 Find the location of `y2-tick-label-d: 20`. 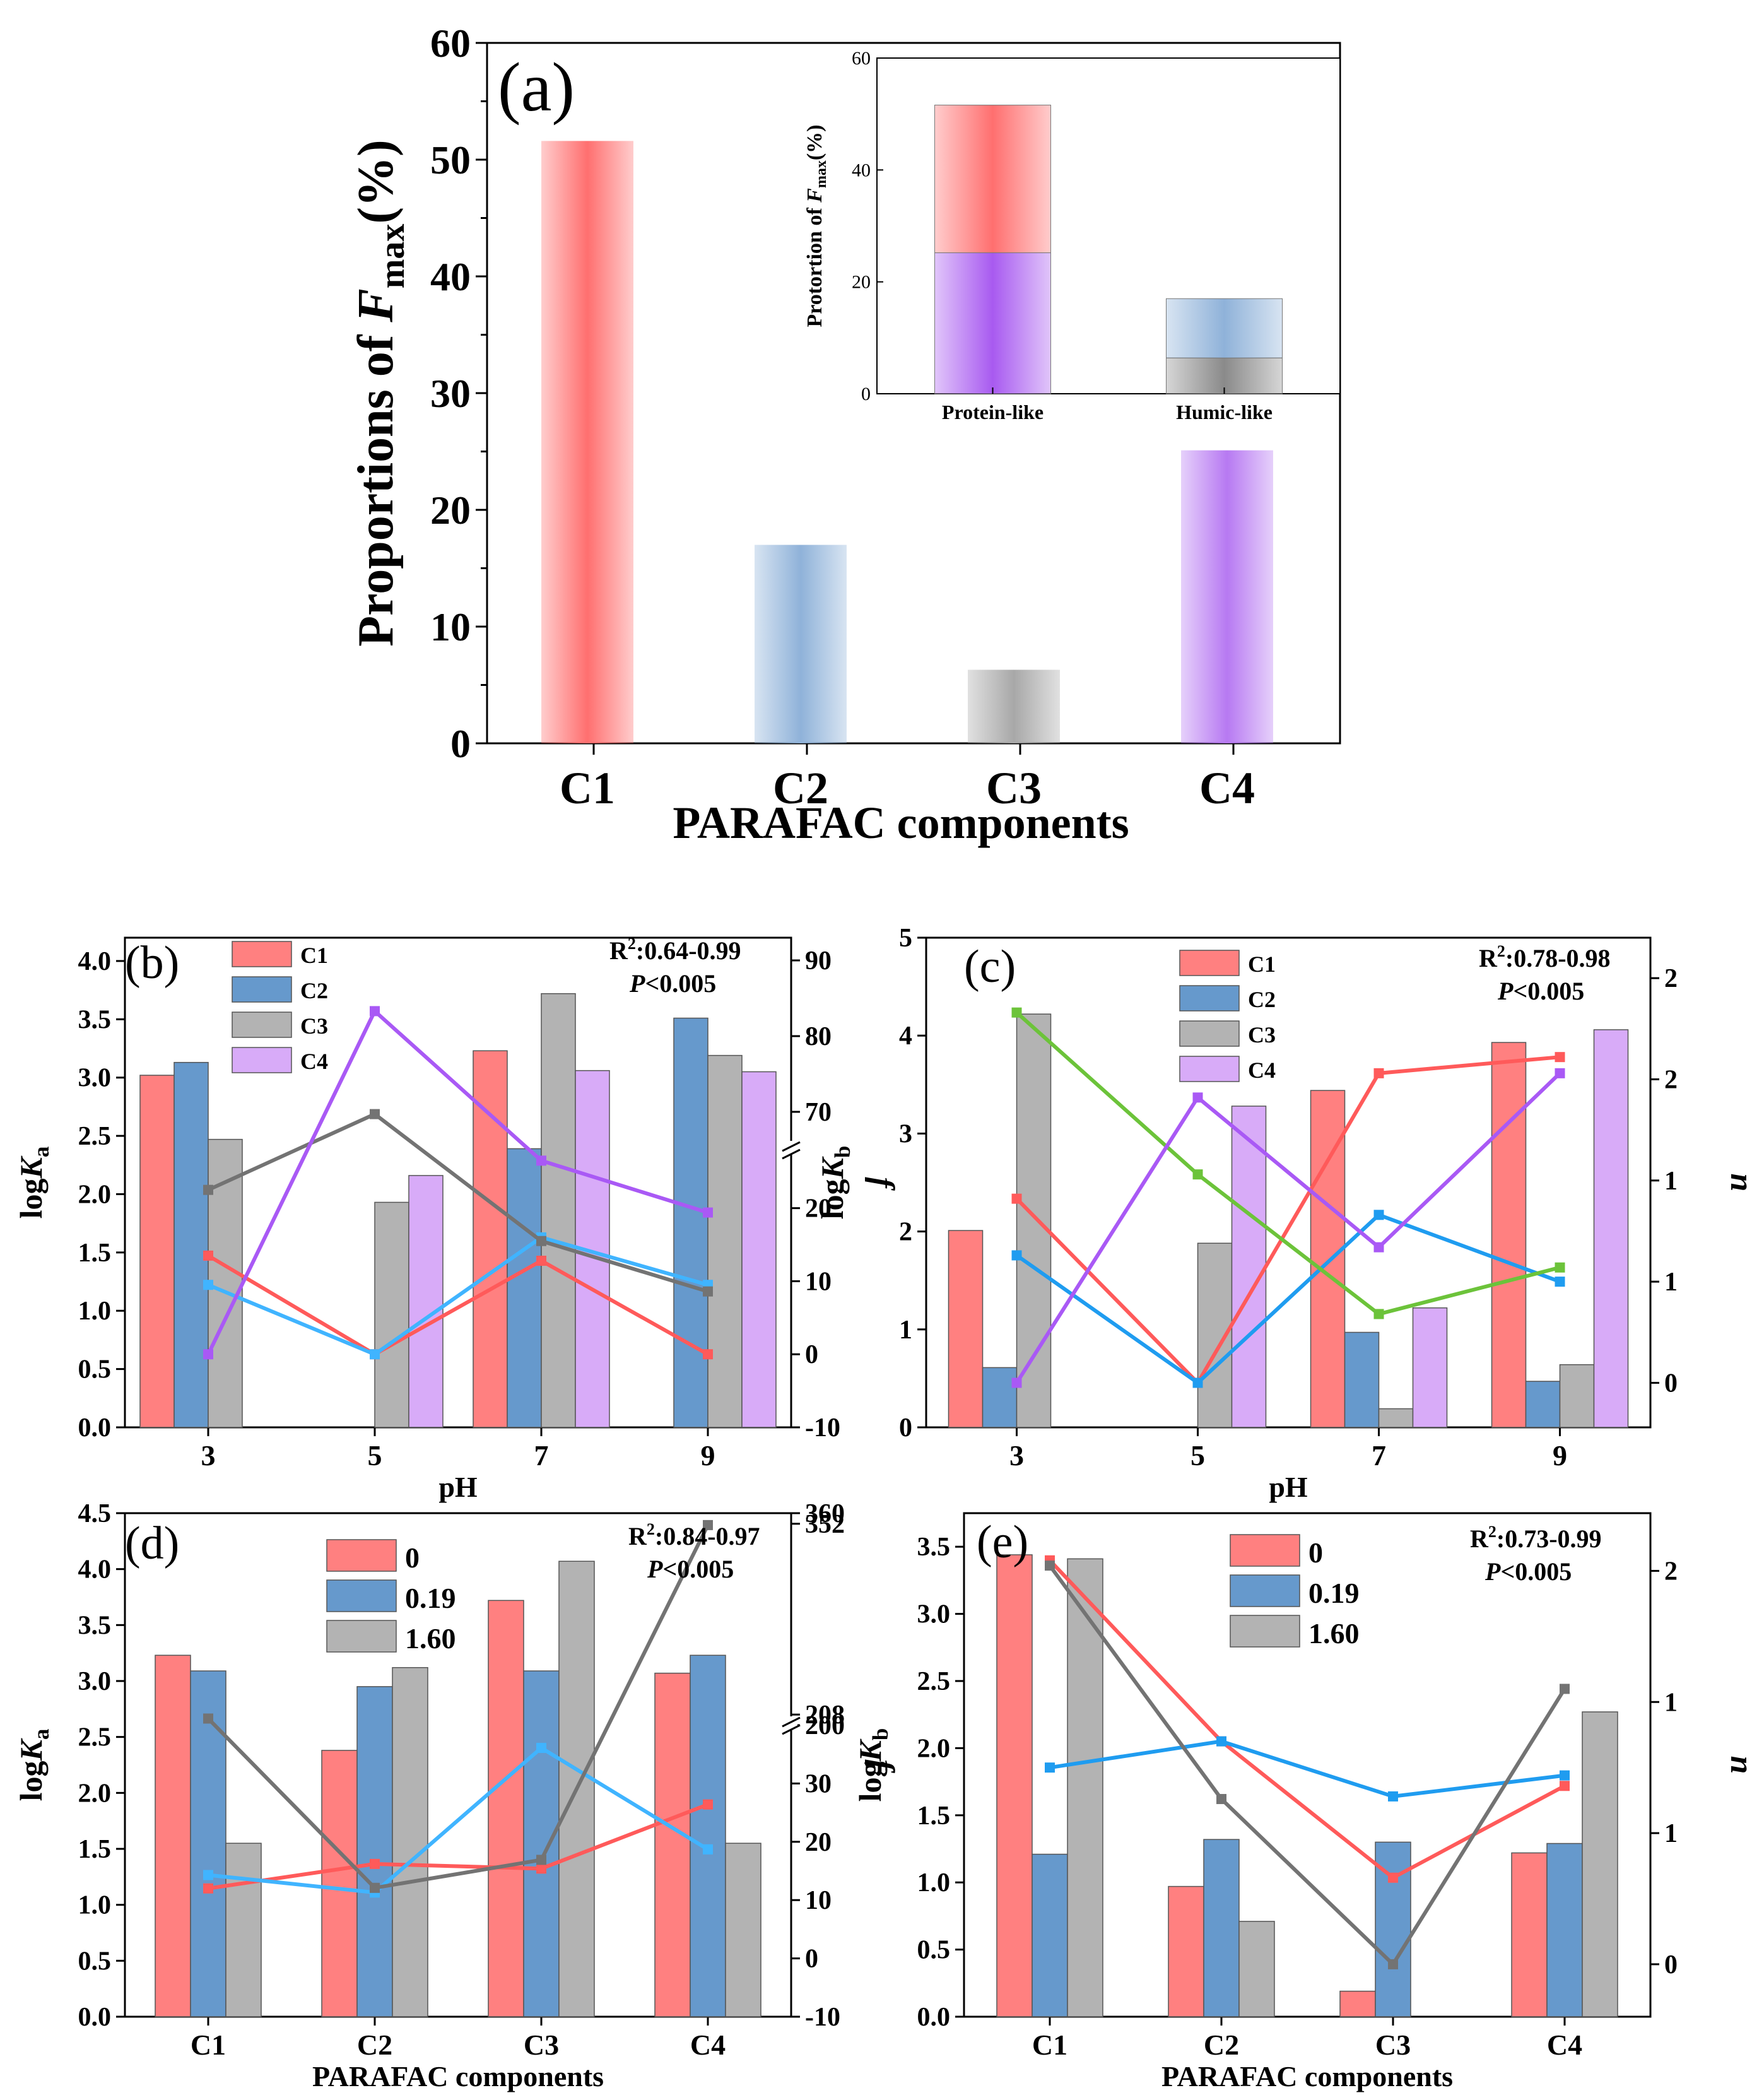

y2-tick-label-d: 20 is located at coordinates (818, 1843).